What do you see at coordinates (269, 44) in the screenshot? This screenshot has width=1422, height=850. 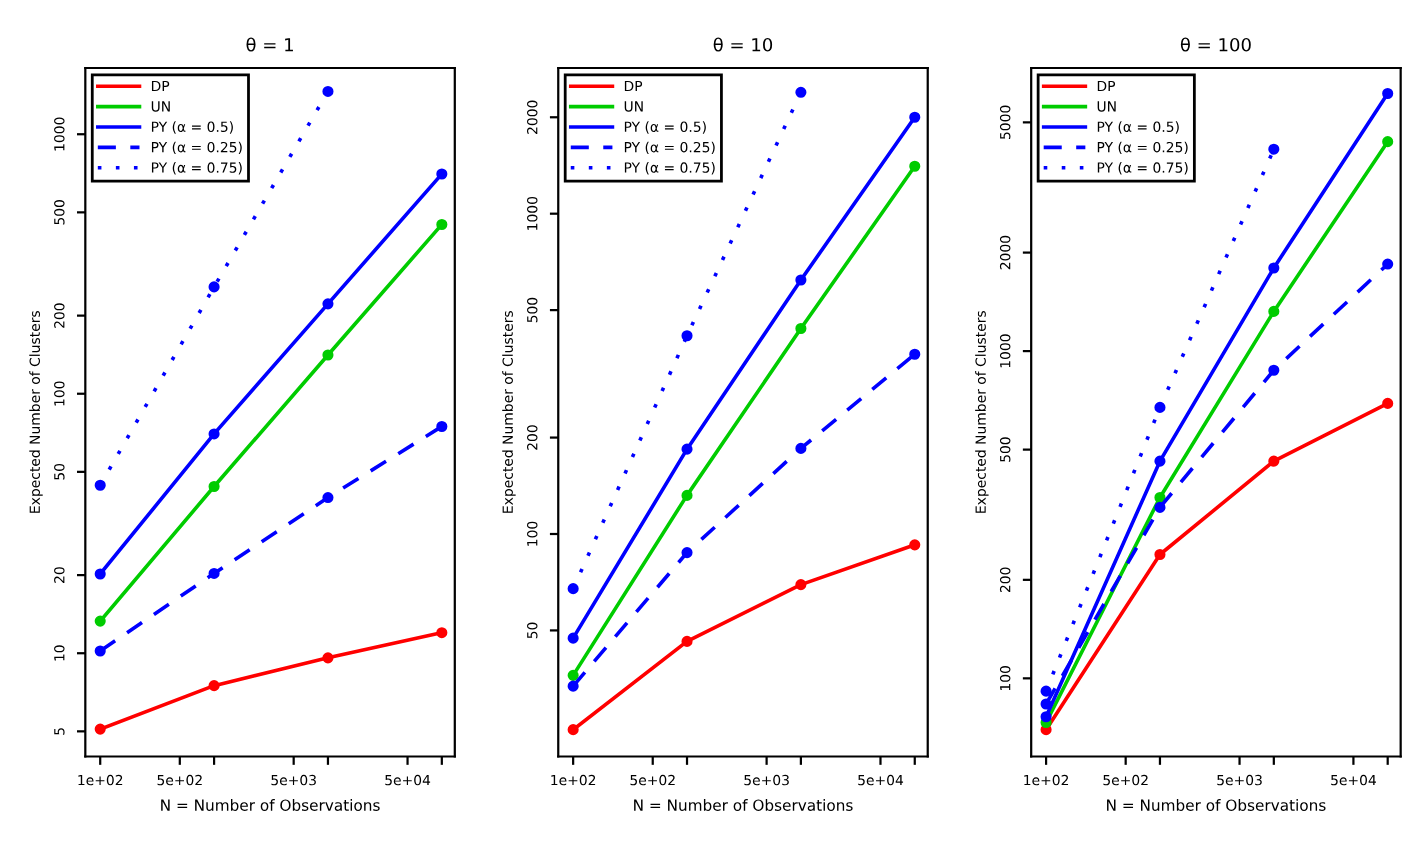 I see `chart-title: θ = 1` at bounding box center [269, 44].